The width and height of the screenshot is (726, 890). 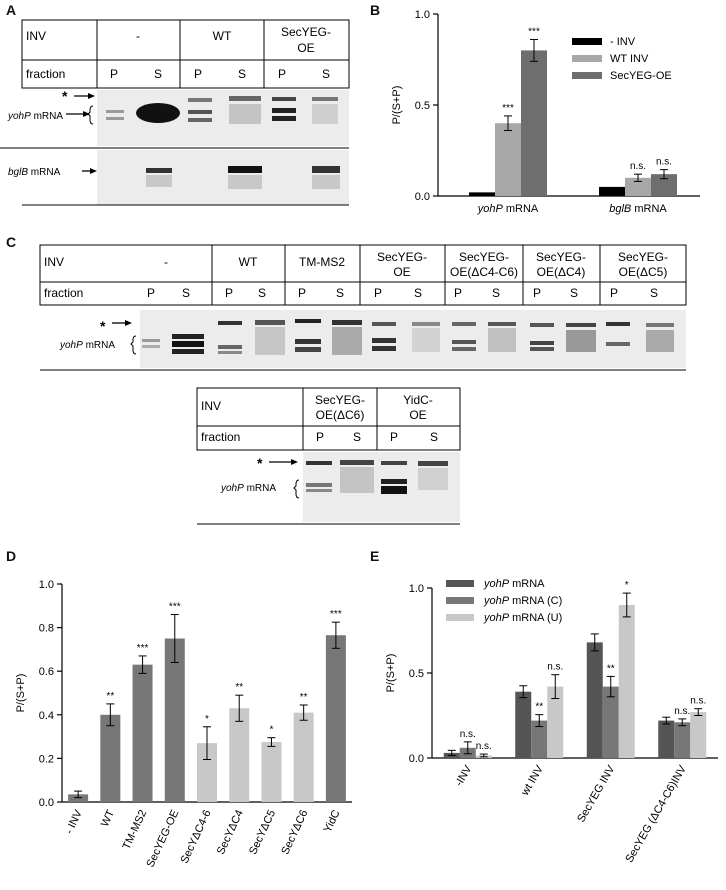 I want to click on panel-c-frac-12: S, so click(x=574, y=293).